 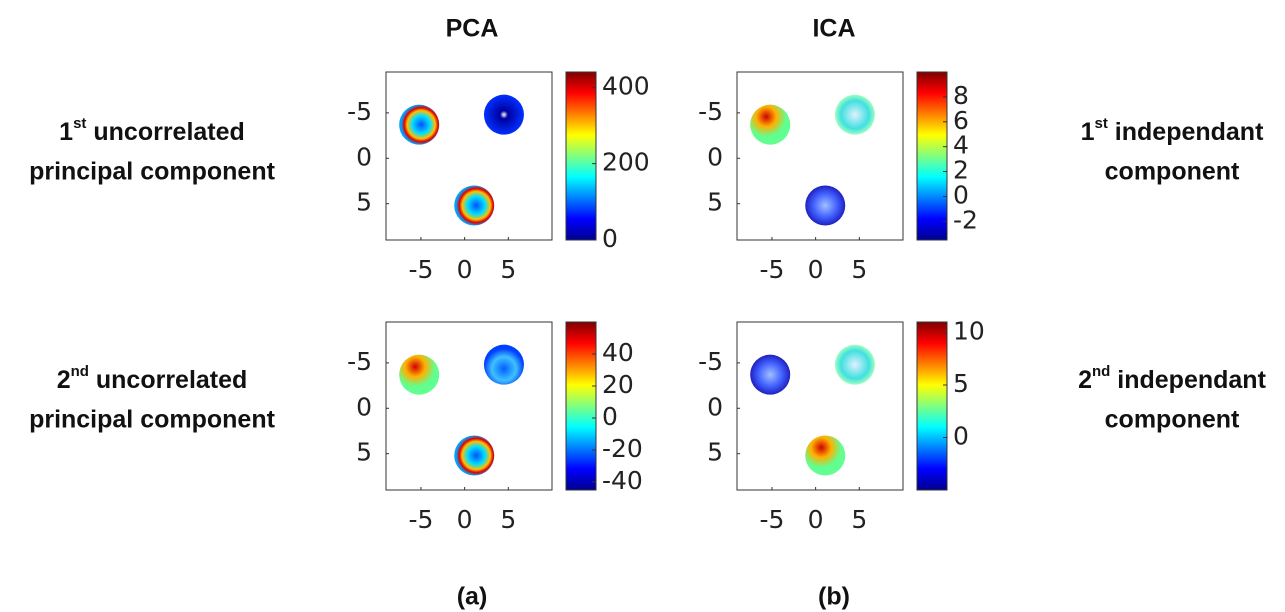 I want to click on panel-label: (b), so click(x=834, y=597).